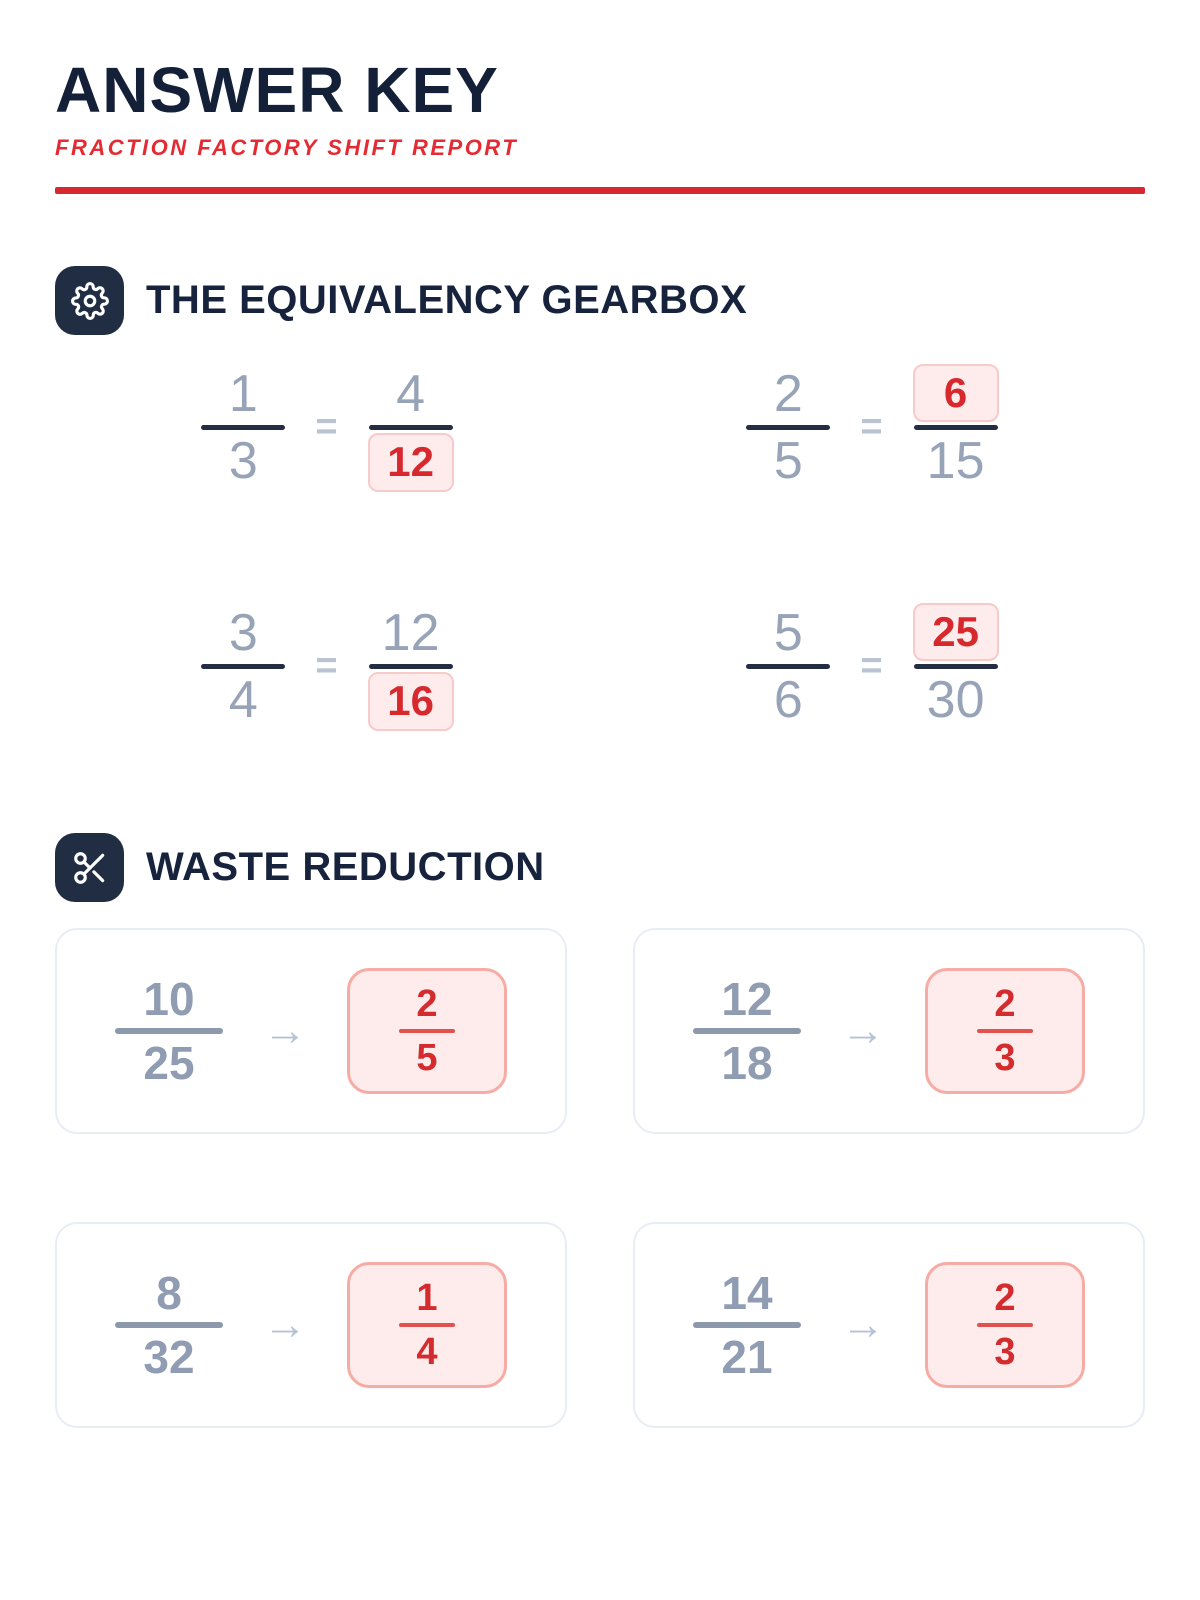 This screenshot has width=1200, height=1600. I want to click on equivalency-problem-4: 5 6 = 25 30, so click(872, 666).